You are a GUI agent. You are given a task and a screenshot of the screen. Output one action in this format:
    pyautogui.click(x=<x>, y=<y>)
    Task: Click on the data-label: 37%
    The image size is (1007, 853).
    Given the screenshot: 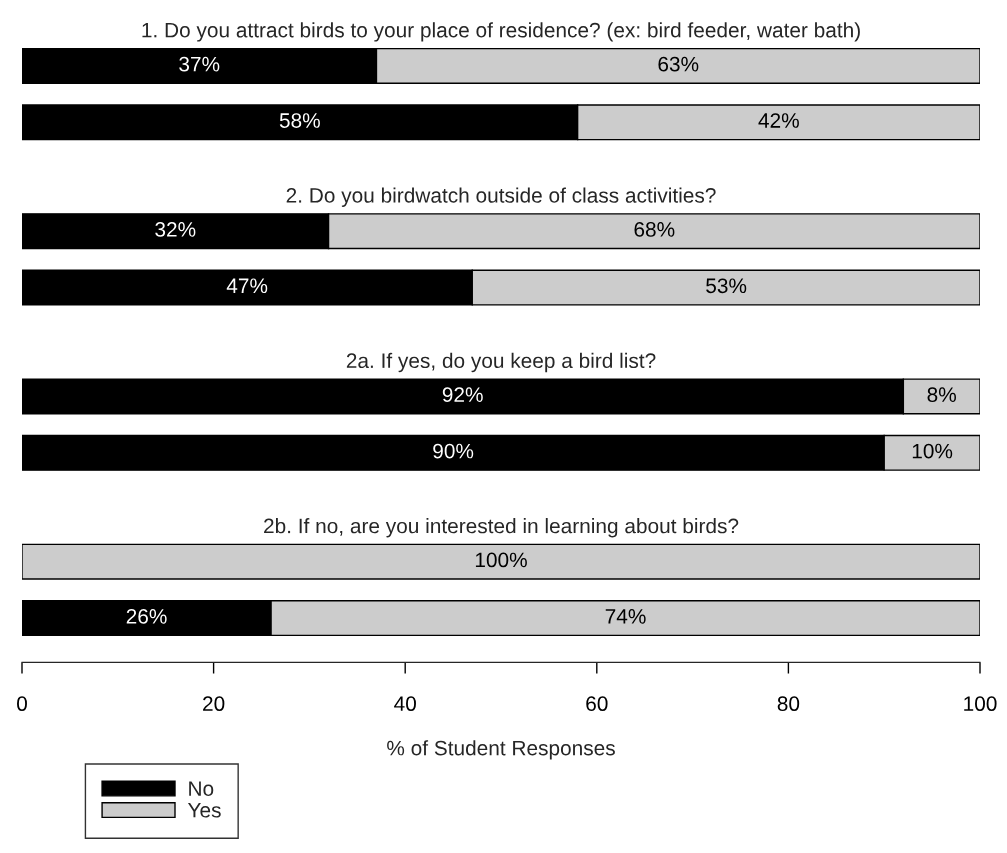 What is the action you would take?
    pyautogui.click(x=199, y=64)
    